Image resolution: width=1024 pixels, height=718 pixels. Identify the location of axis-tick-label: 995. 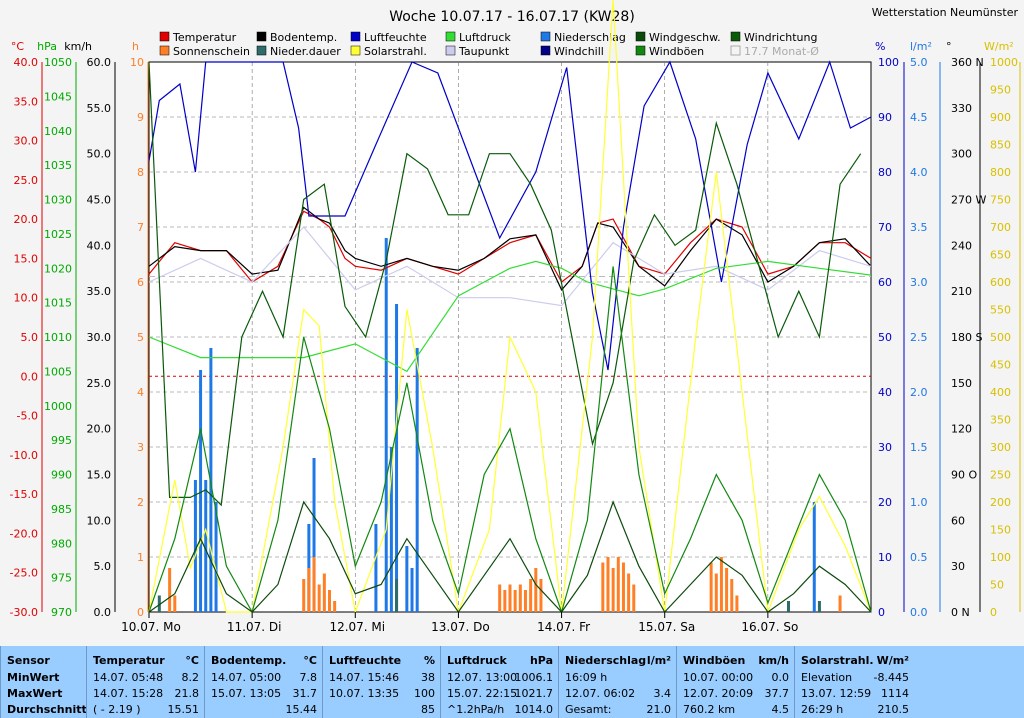
(61, 440).